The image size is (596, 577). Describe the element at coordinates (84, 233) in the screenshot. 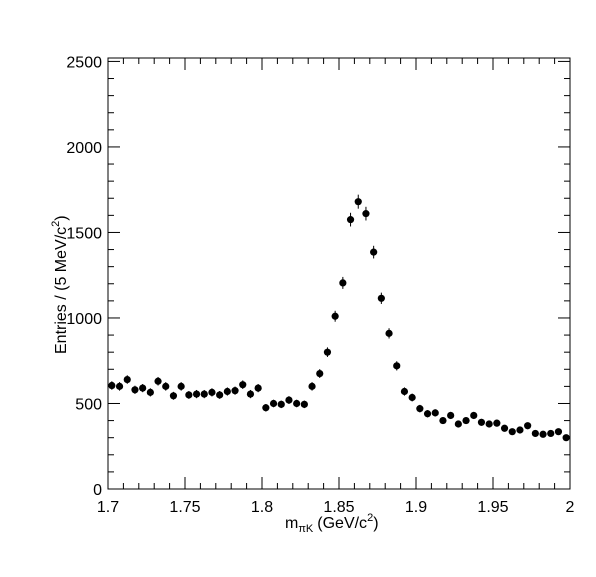

I see `y-tick-label: 1500` at that location.